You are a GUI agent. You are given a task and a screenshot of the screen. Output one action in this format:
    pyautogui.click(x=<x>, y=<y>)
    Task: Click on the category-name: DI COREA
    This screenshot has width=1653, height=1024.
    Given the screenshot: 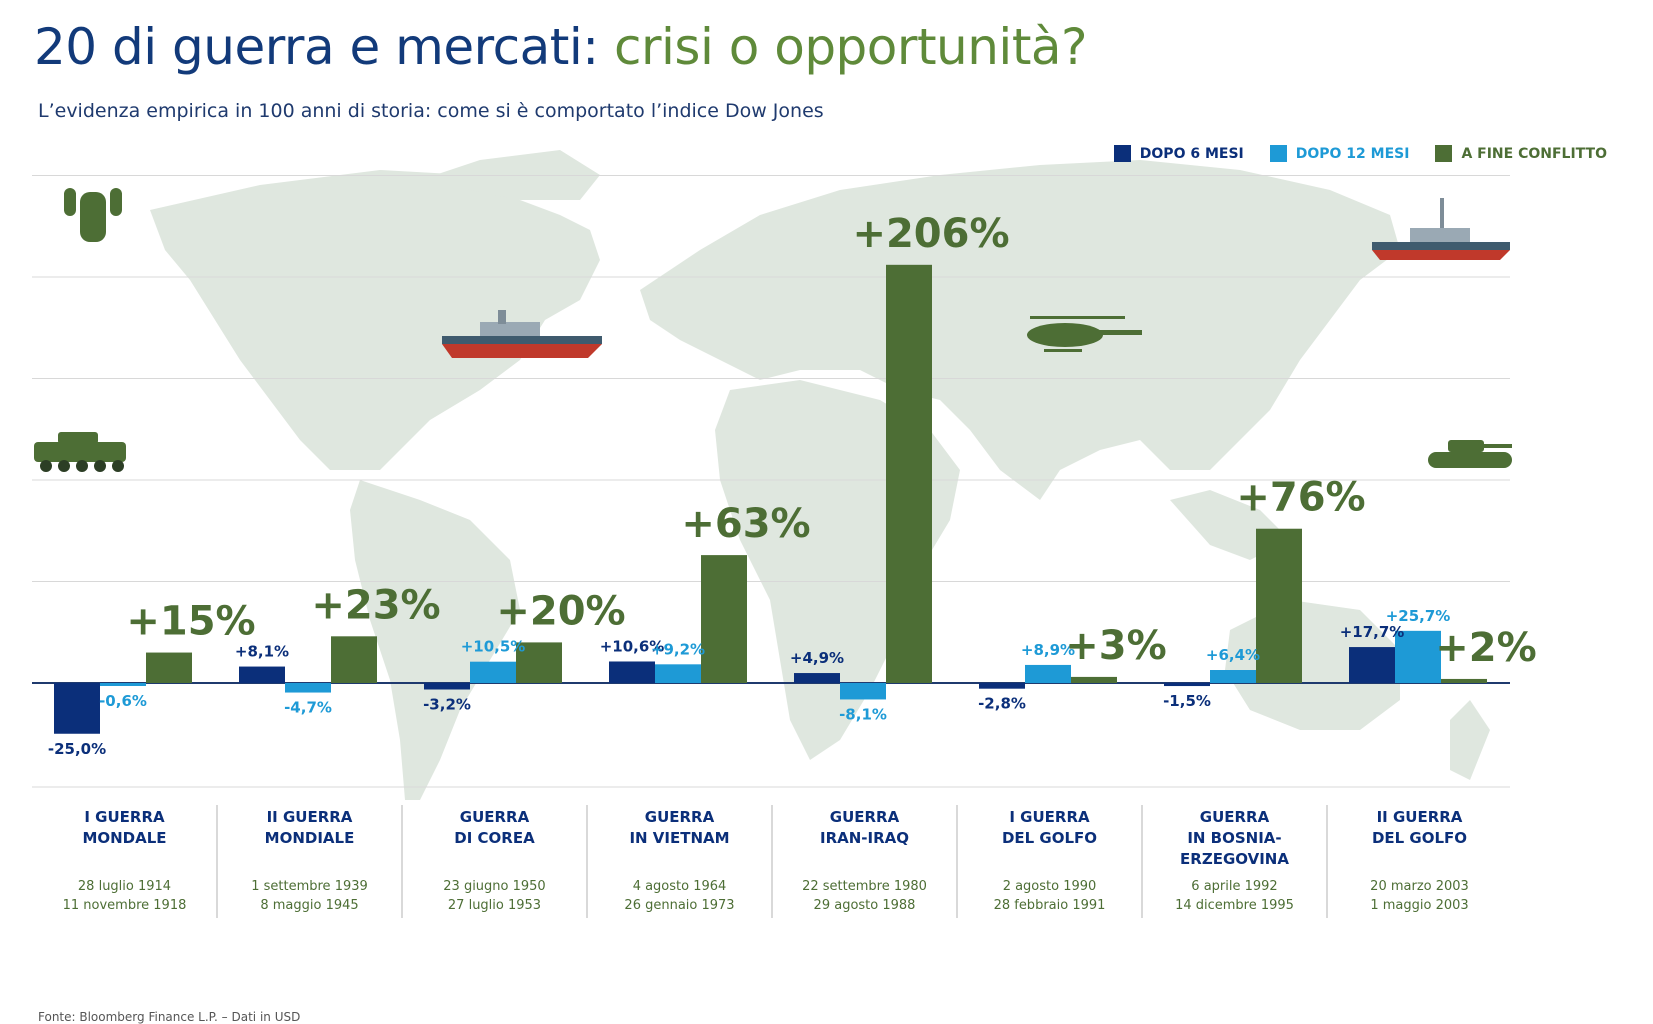 What is the action you would take?
    pyautogui.click(x=494, y=838)
    